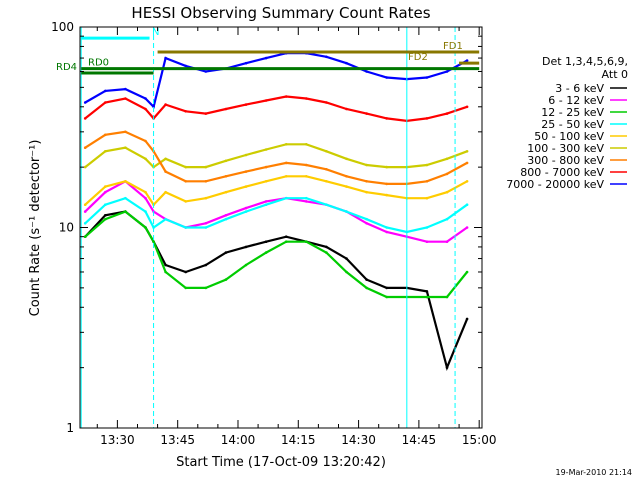 This screenshot has width=640, height=480. What do you see at coordinates (418, 57) in the screenshot?
I see `flag-label: FD2` at bounding box center [418, 57].